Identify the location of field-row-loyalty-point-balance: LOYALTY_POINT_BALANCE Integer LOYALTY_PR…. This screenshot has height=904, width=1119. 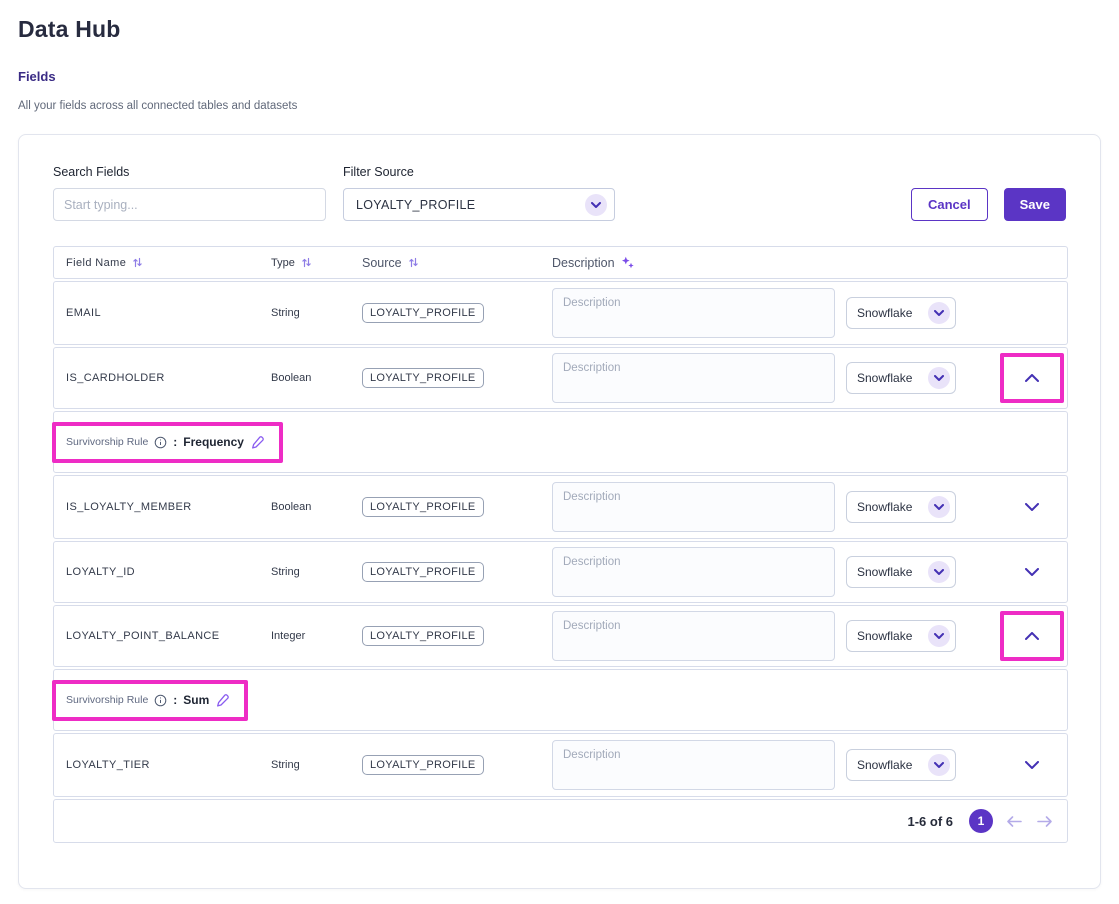
(560, 636).